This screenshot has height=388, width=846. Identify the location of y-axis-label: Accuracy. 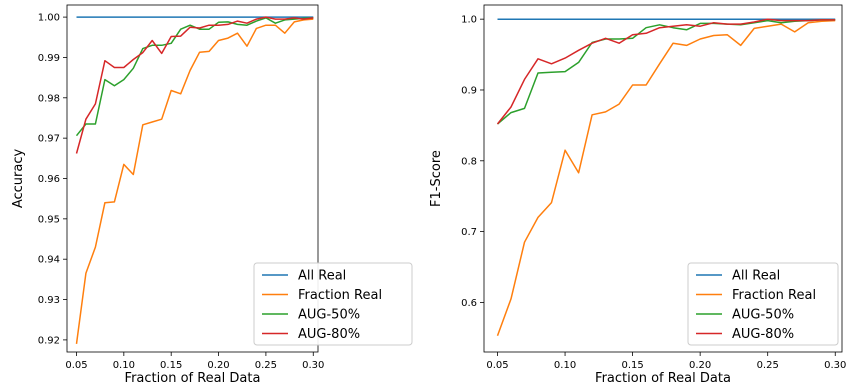
(18, 179).